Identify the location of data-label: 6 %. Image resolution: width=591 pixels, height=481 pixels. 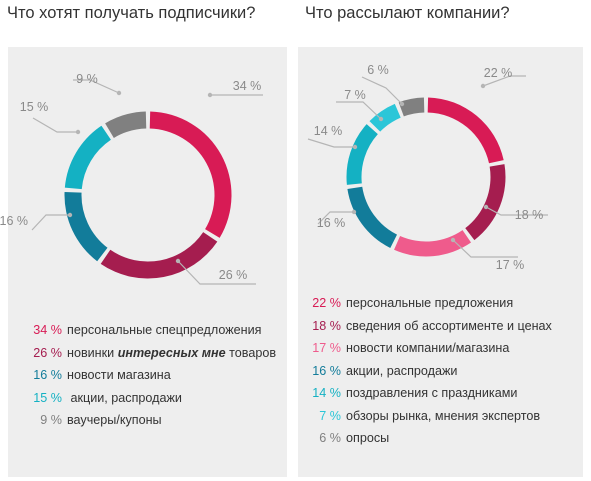
(378, 70).